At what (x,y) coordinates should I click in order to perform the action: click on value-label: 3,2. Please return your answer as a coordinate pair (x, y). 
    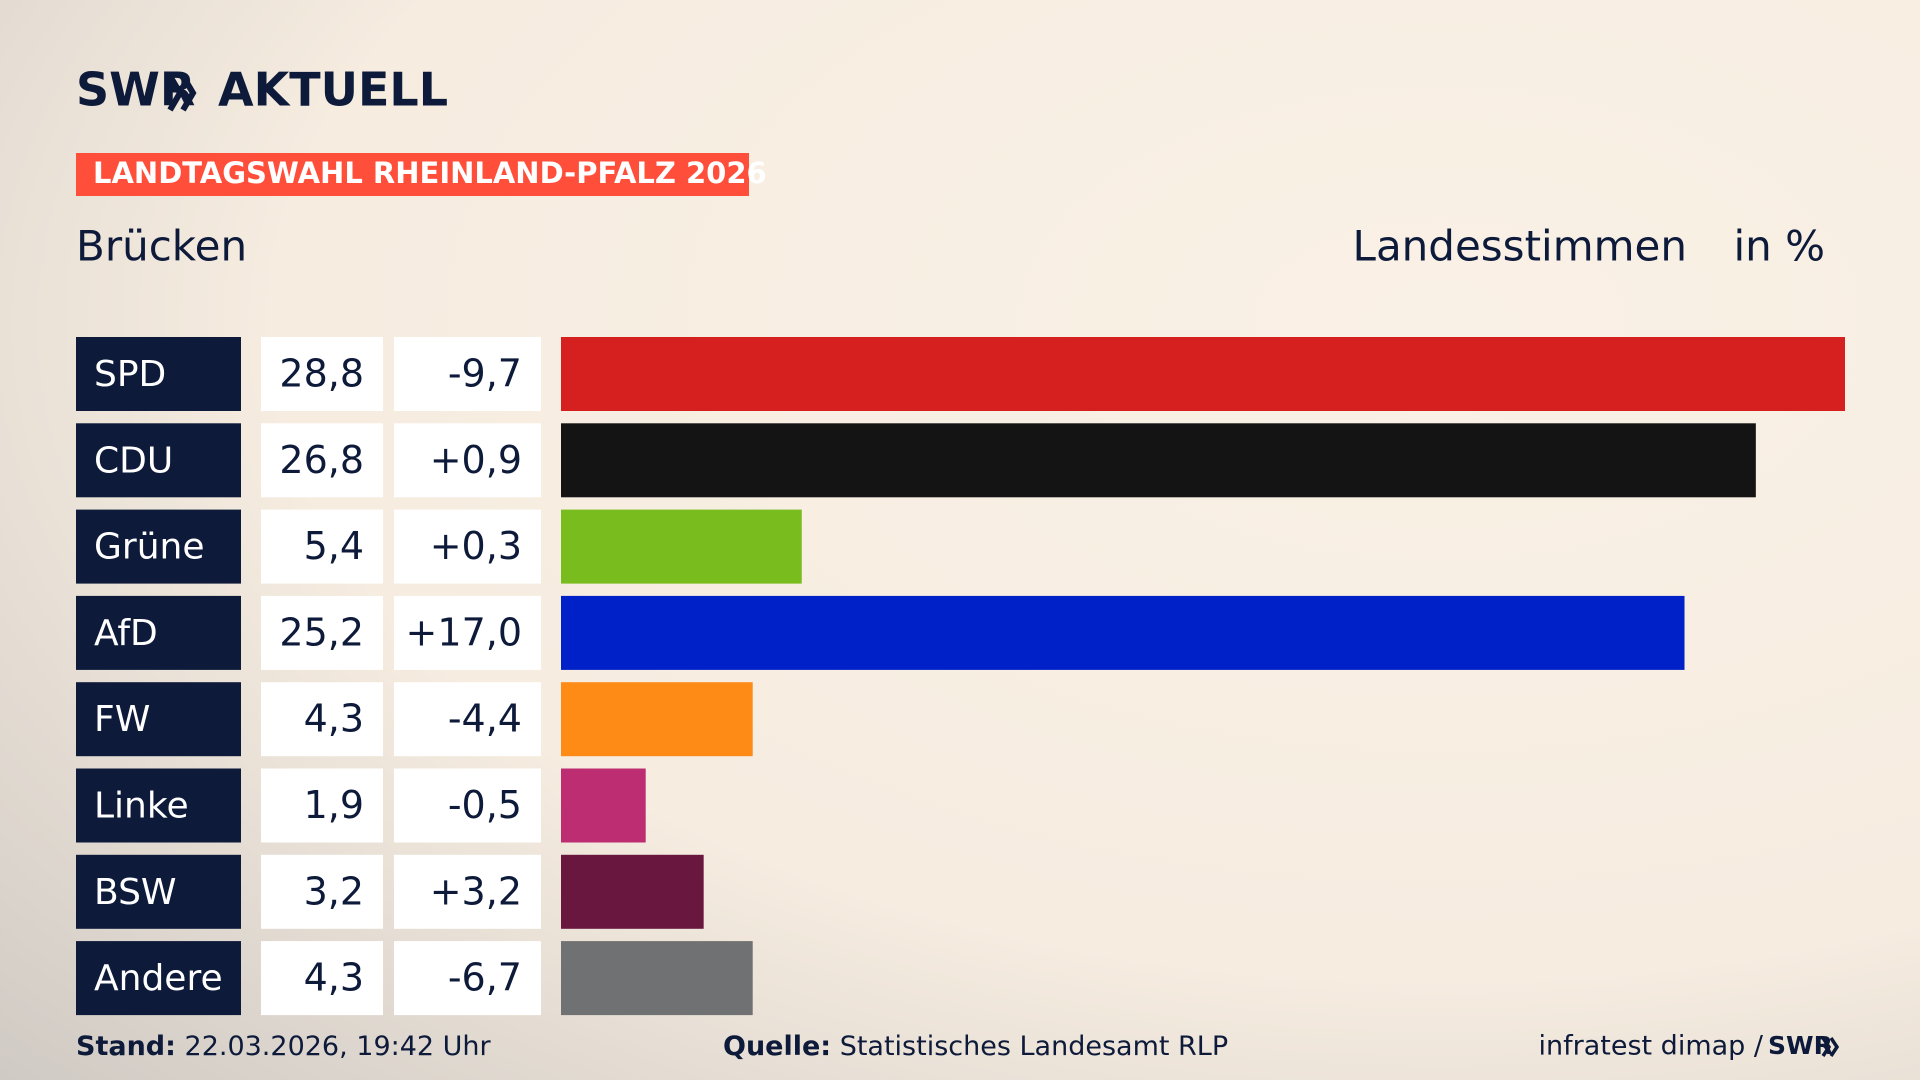
    Looking at the image, I should click on (334, 891).